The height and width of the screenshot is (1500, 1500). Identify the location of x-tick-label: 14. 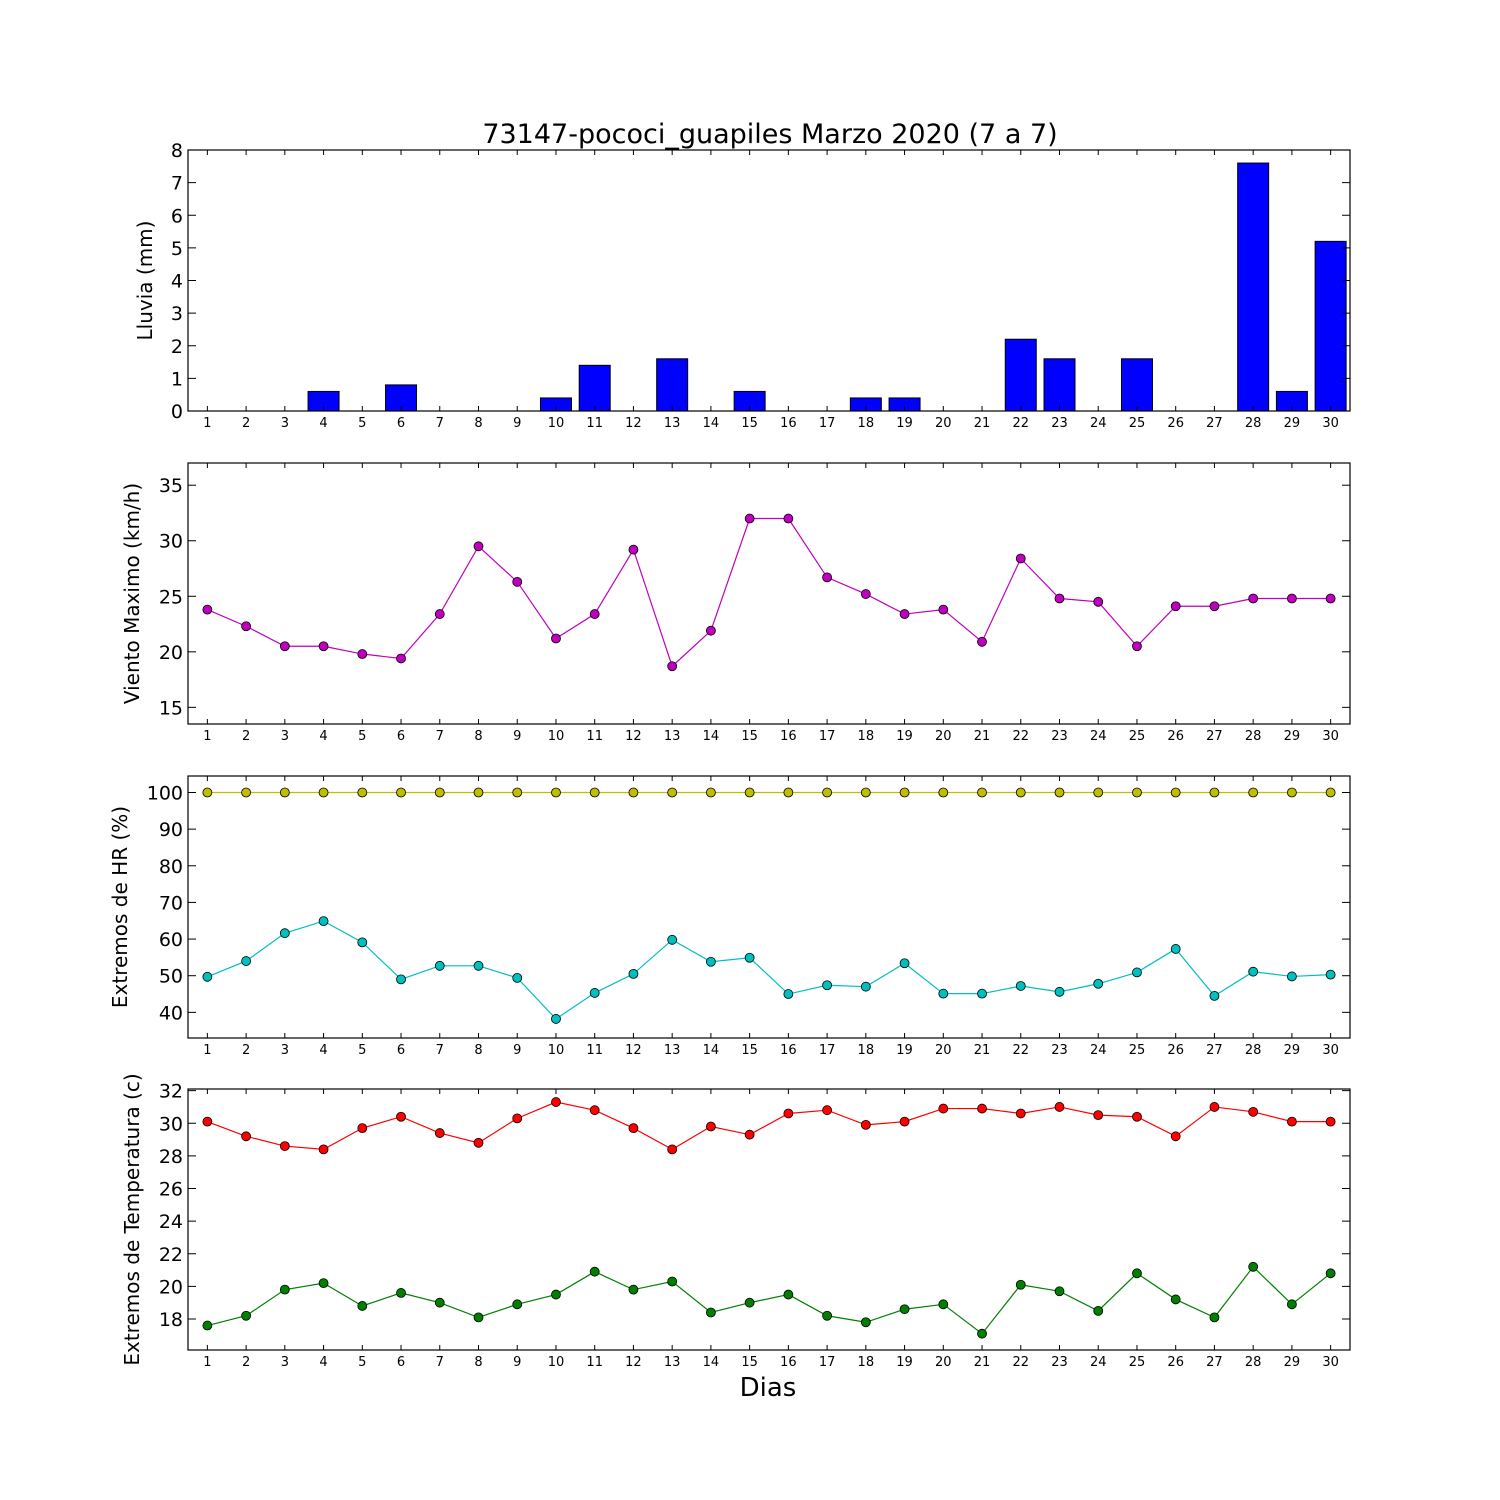
(711, 1050).